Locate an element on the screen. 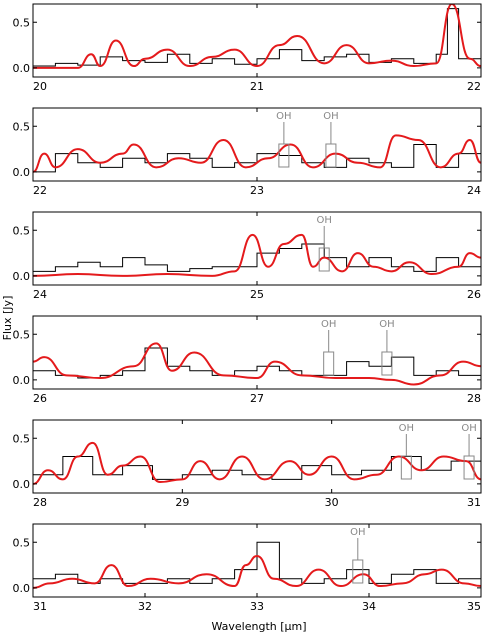 This screenshot has width=488, height=637. x-tick-label: 29 is located at coordinates (182, 502).